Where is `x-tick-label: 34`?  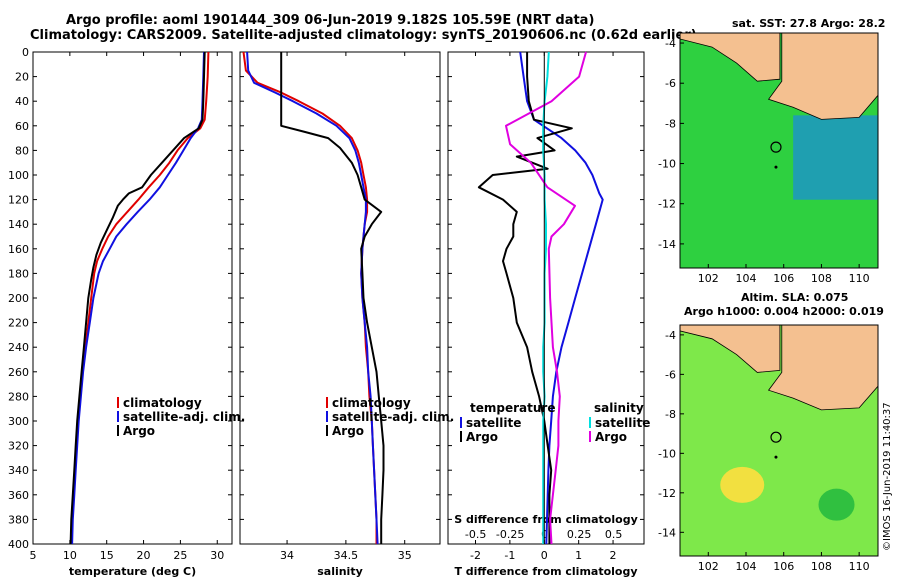
x-tick-label: 34 is located at coordinates (287, 555).